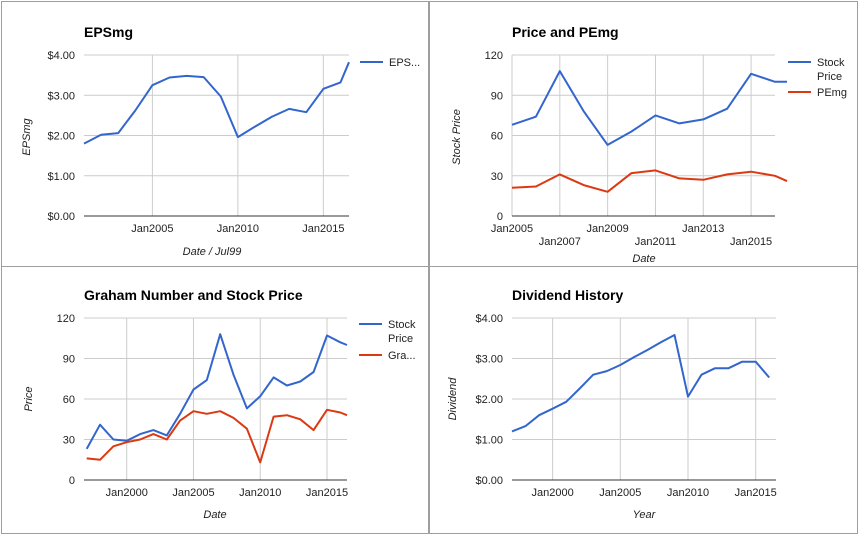  Describe the element at coordinates (703, 229) in the screenshot. I see `x-tick-label: Jan2013` at that location.